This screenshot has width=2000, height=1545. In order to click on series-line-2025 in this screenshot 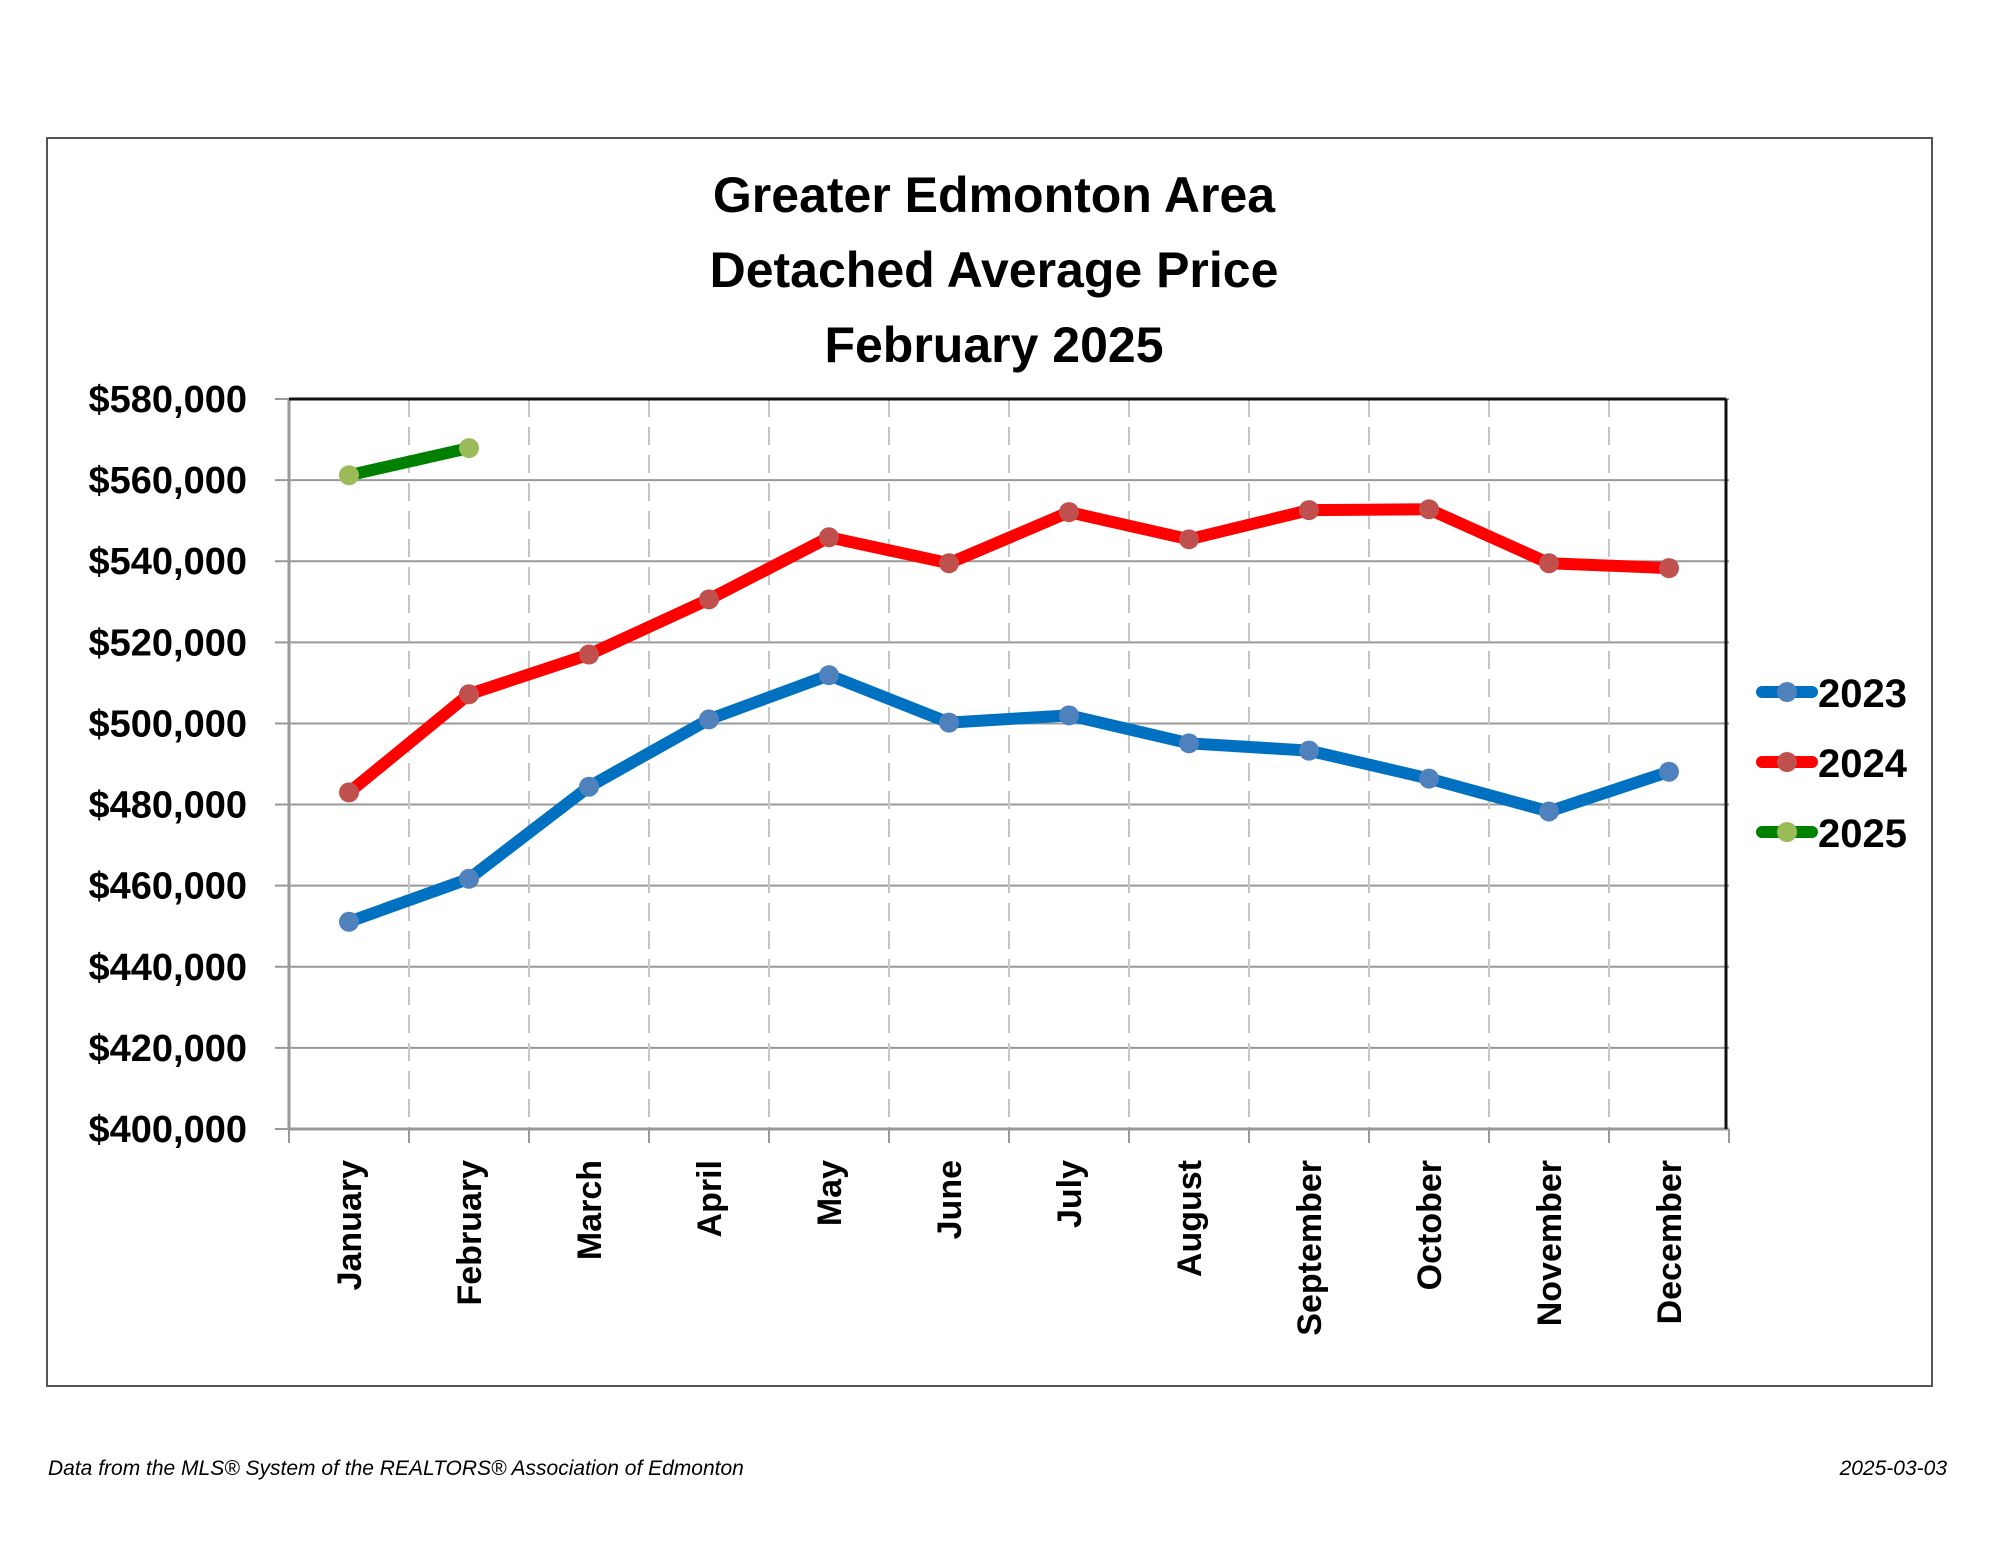, I will do `click(409, 462)`.